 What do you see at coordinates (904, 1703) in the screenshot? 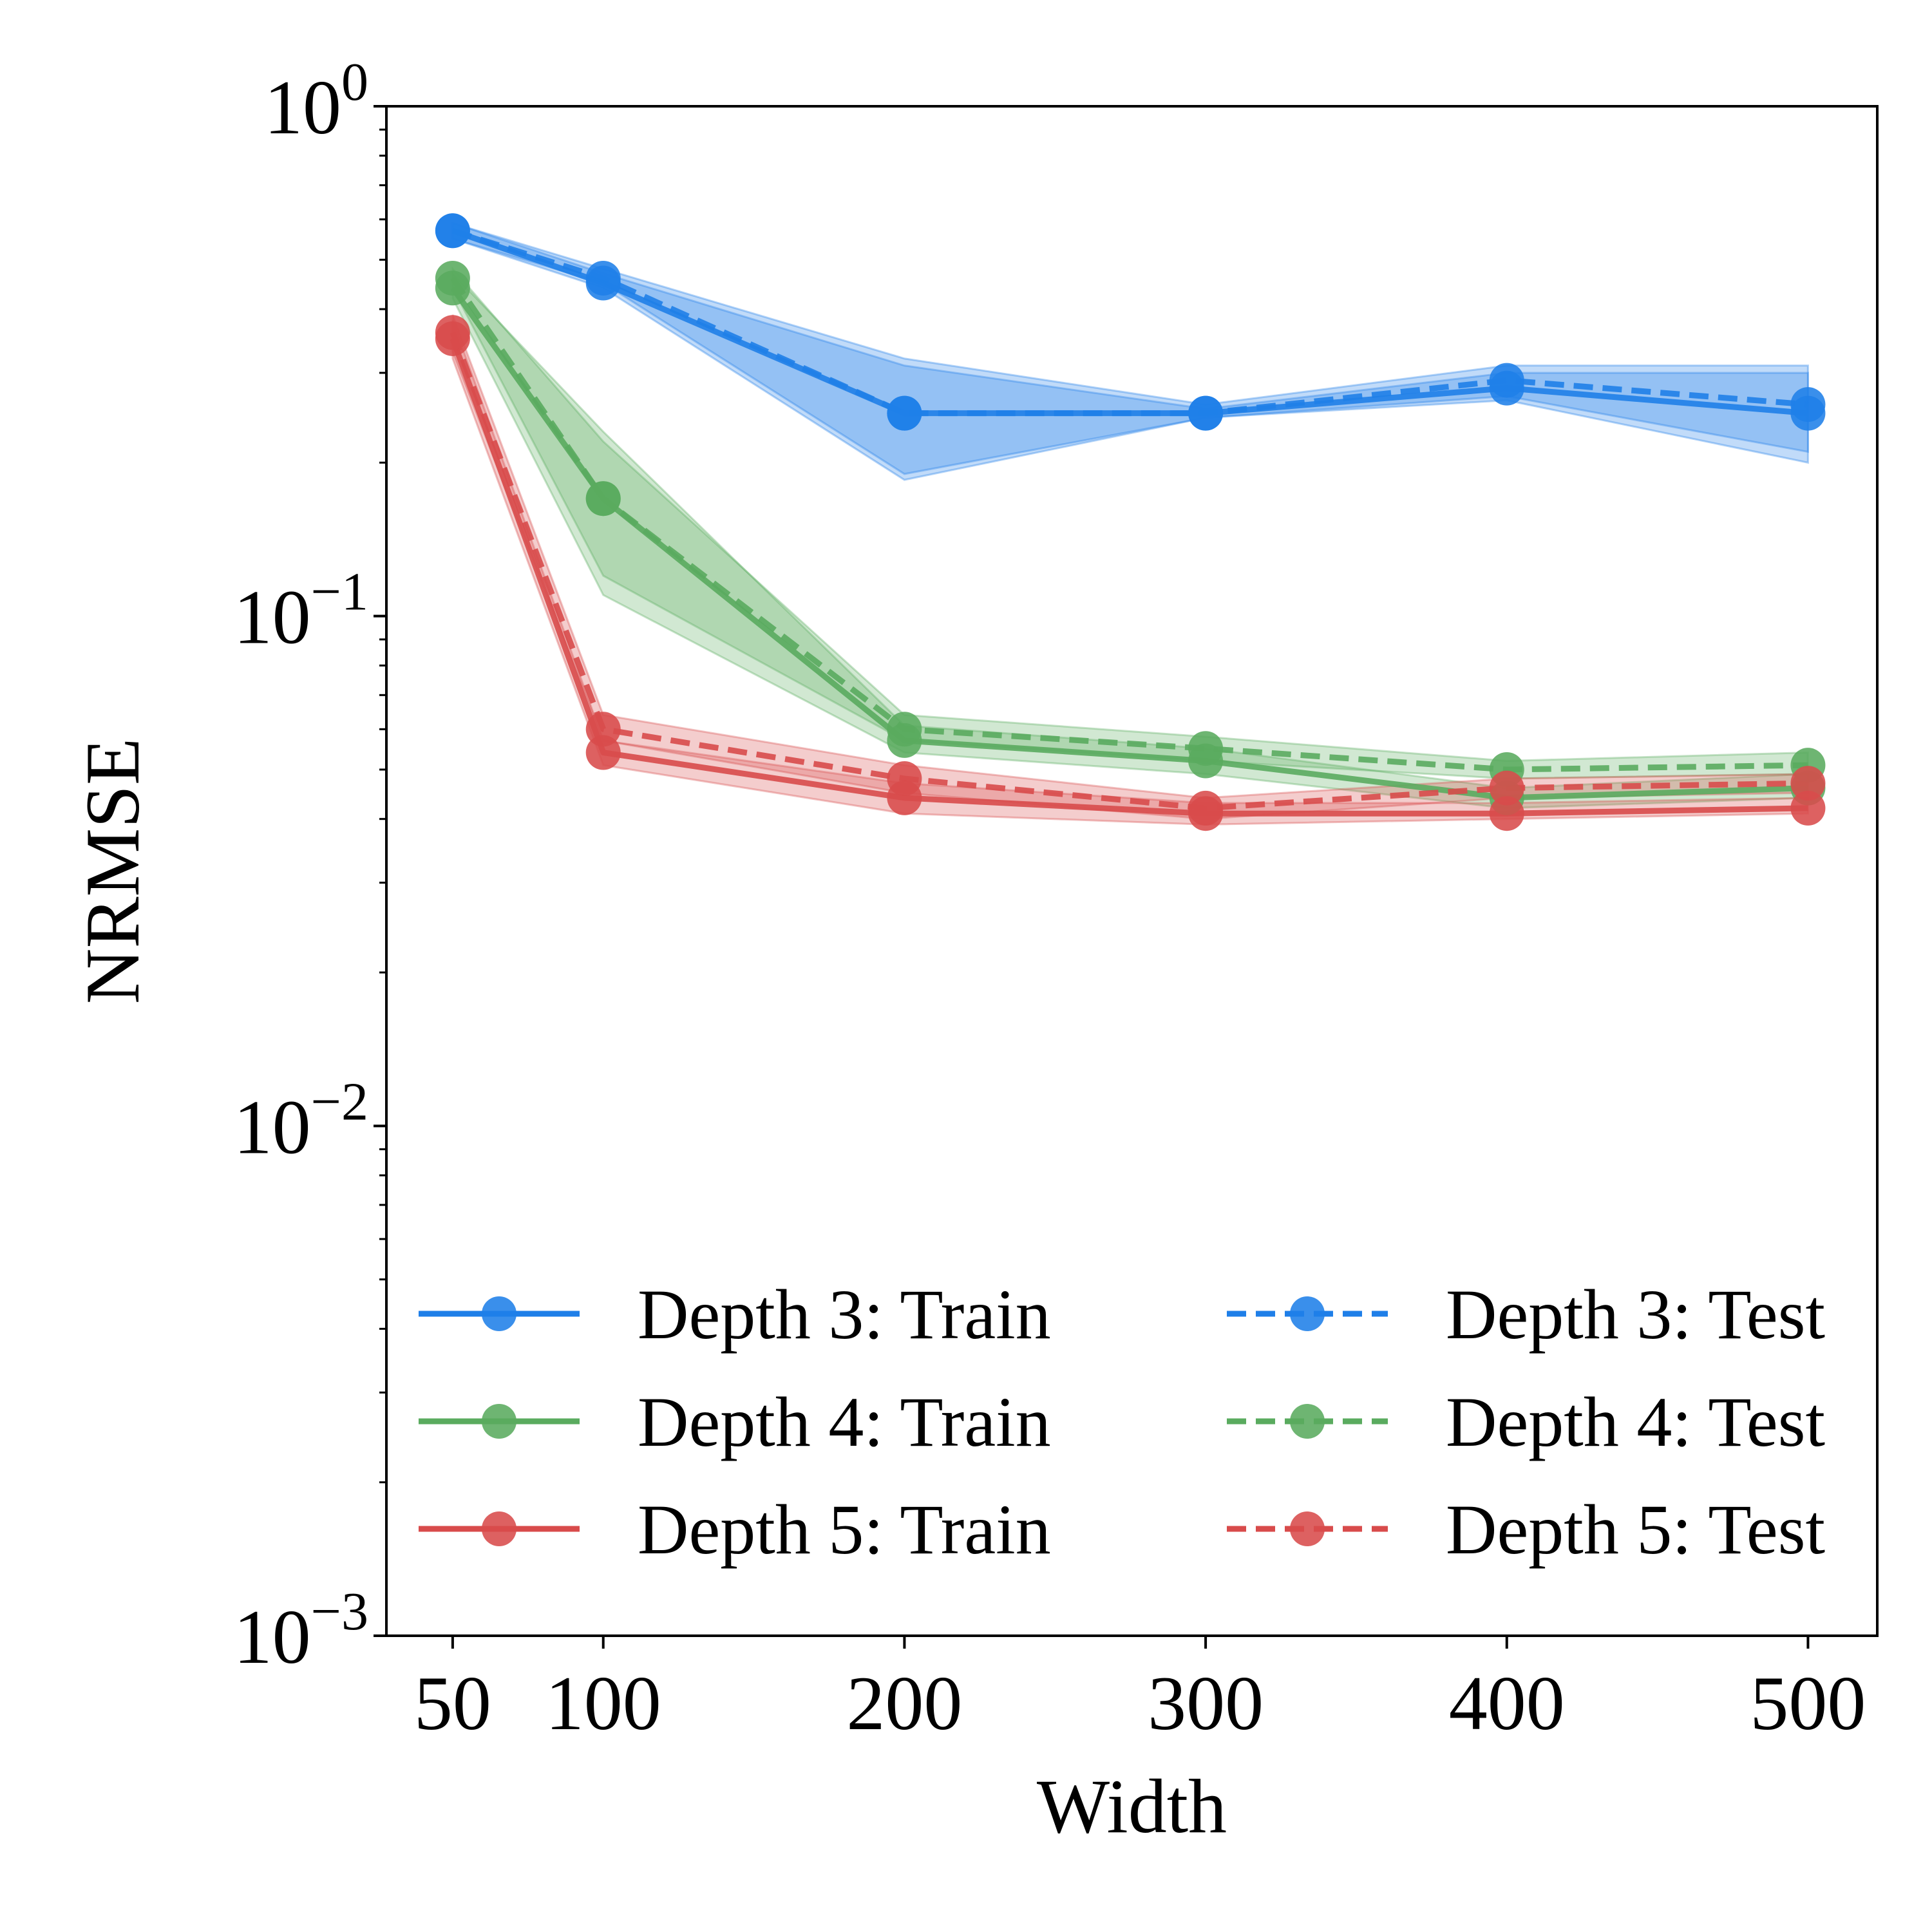
I see `x-tick-label: 200` at bounding box center [904, 1703].